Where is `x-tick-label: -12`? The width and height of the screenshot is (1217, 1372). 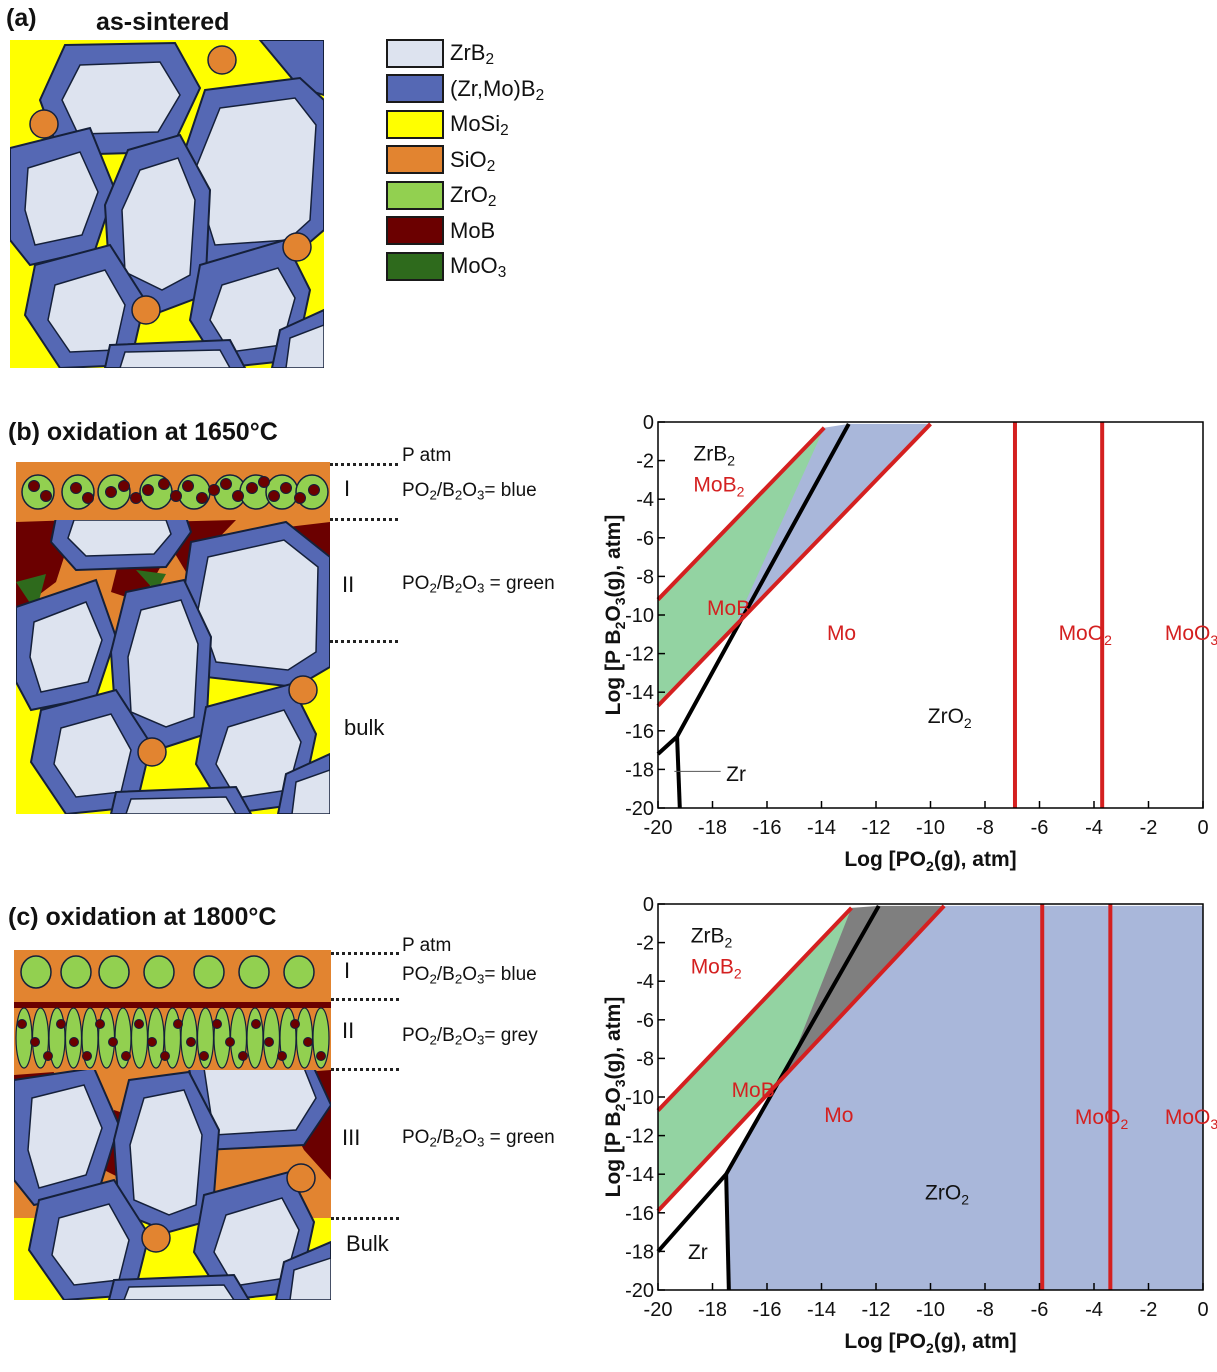 x-tick-label: -12 is located at coordinates (876, 1310).